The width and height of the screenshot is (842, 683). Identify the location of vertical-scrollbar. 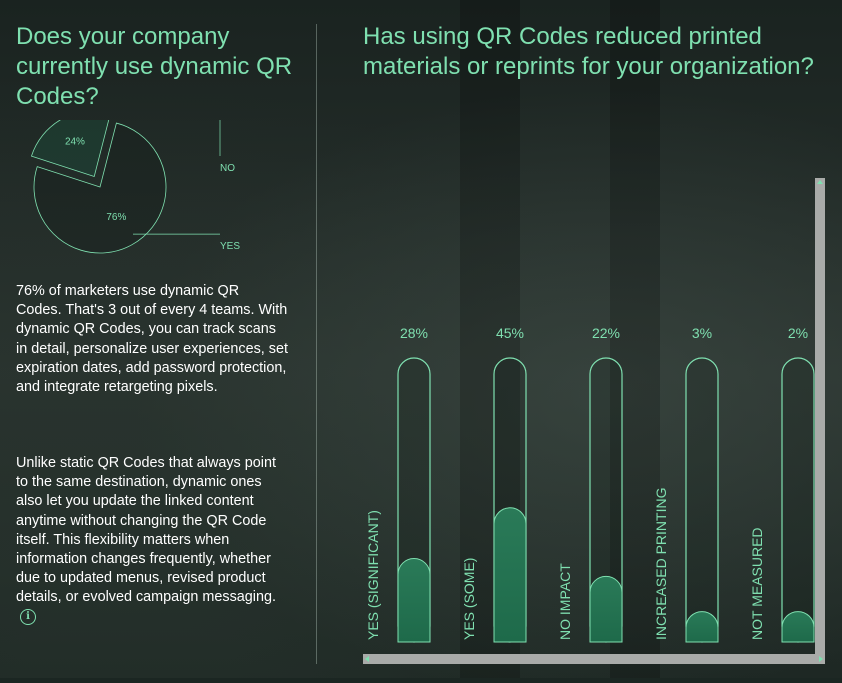
(820, 419).